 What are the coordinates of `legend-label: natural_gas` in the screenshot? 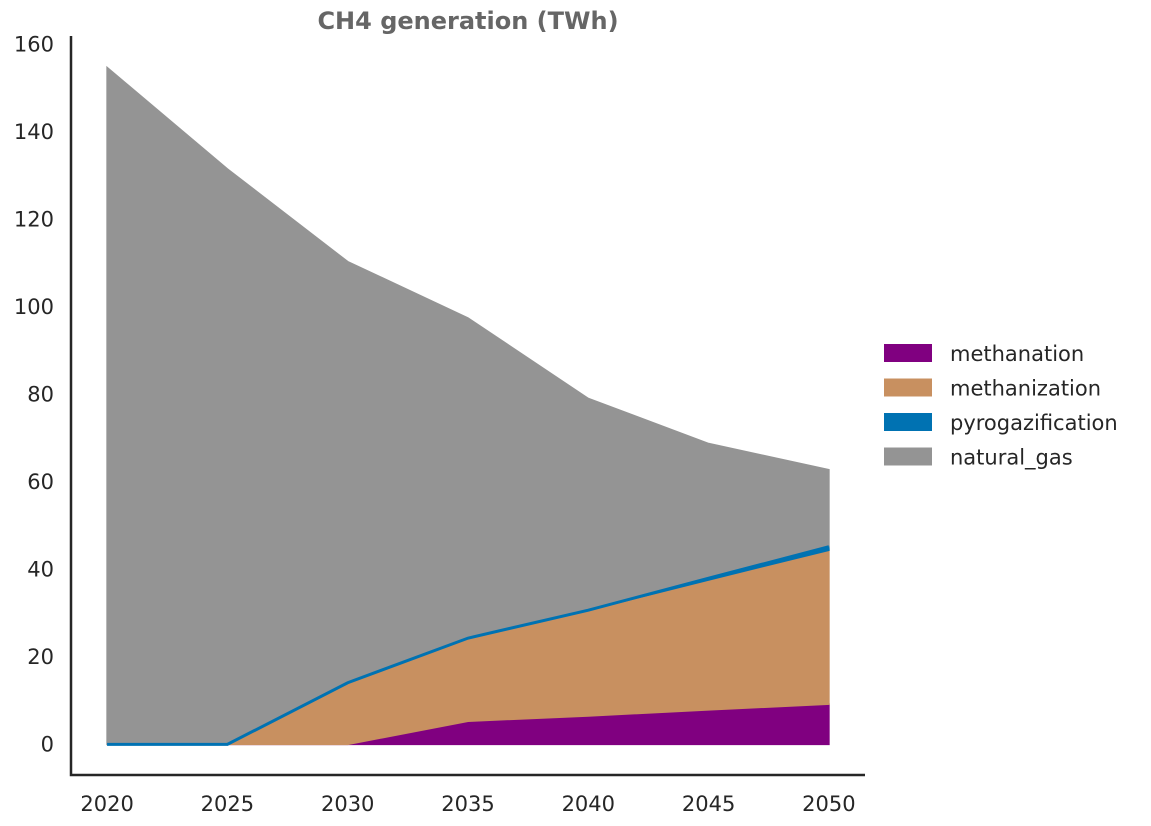 It's located at (1011, 458).